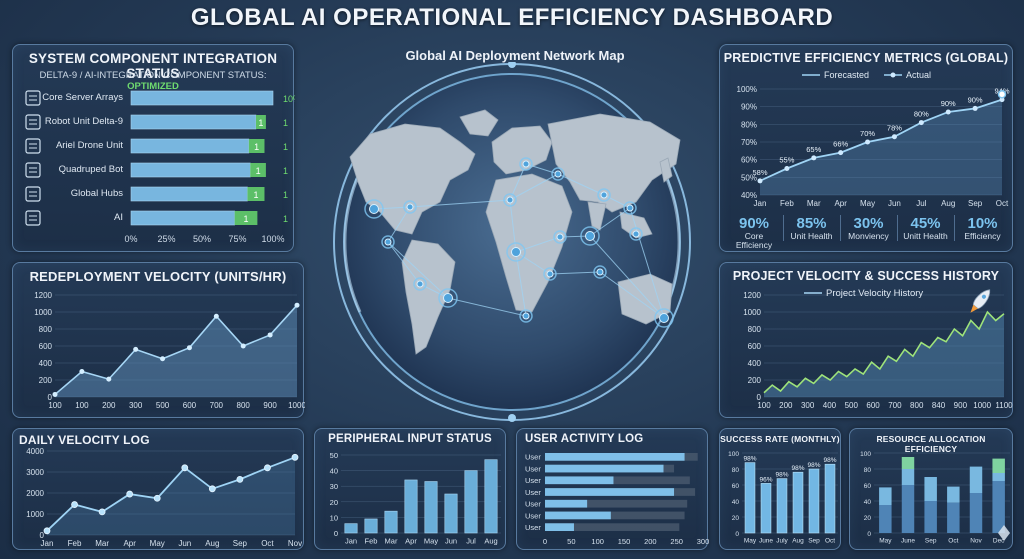  Describe the element at coordinates (868, 470) in the screenshot. I see `resource_allocation-y-tick: 80` at that location.